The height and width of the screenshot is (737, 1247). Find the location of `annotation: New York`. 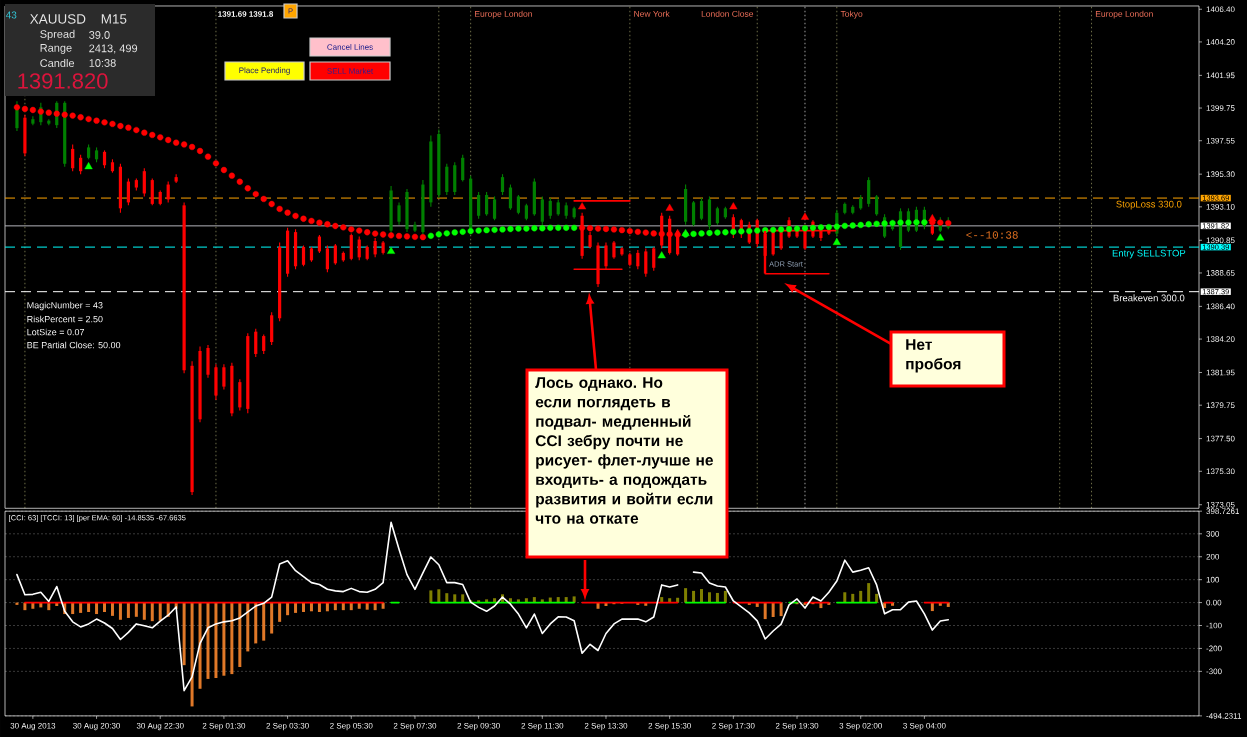

annotation: New York is located at coordinates (652, 13).